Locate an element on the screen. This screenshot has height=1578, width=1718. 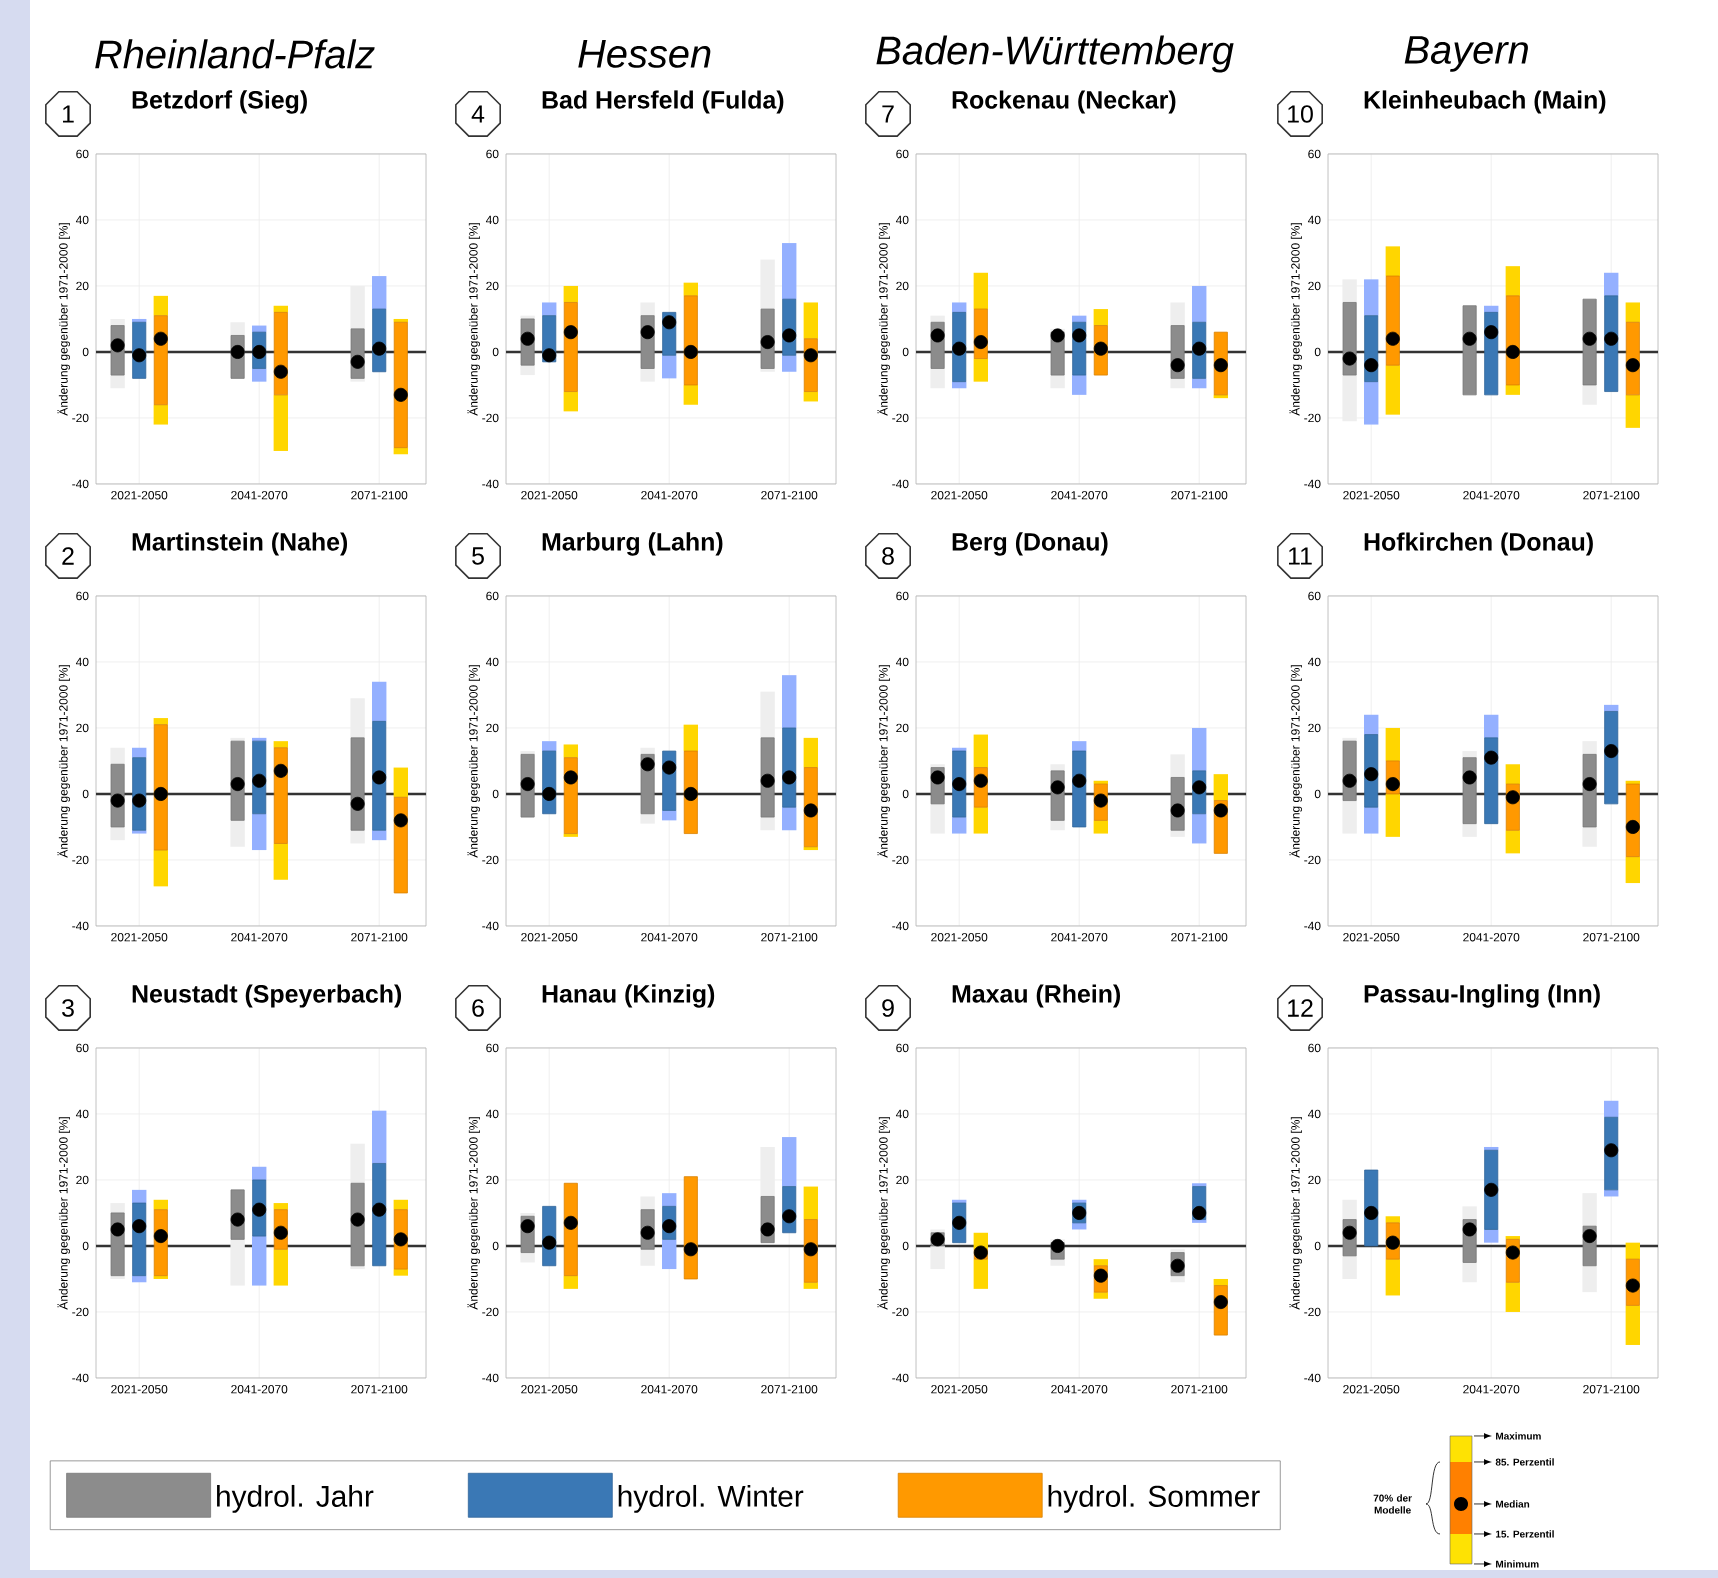
chart-title: Hofkirchen (Donau) is located at coordinates (1478, 544).